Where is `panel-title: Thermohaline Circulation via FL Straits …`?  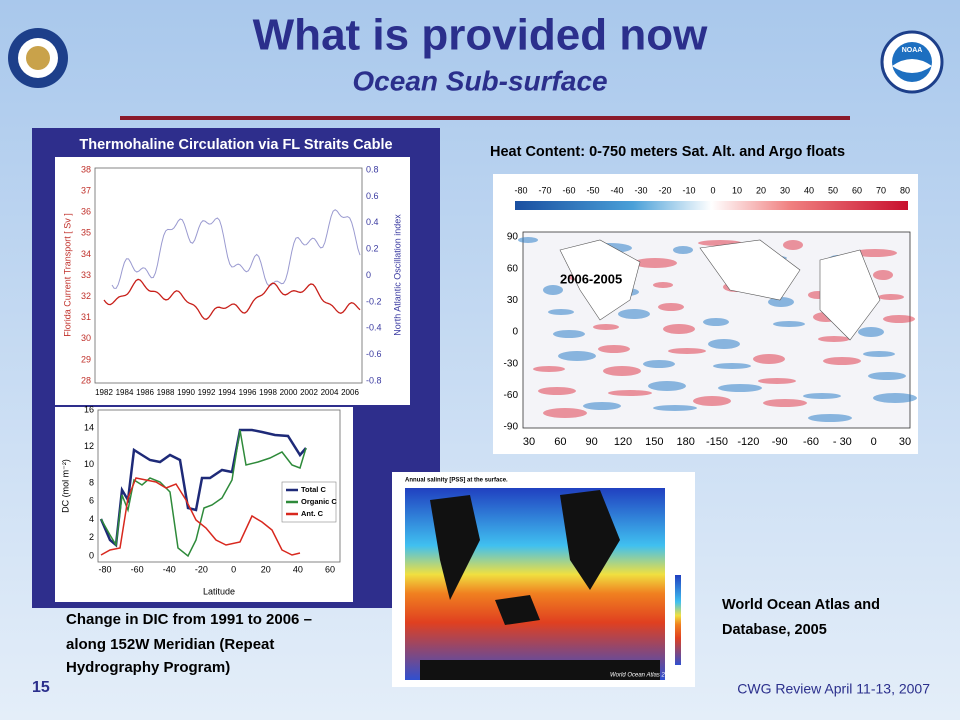
panel-title: Thermohaline Circulation via FL Straits … is located at coordinates (235, 145).